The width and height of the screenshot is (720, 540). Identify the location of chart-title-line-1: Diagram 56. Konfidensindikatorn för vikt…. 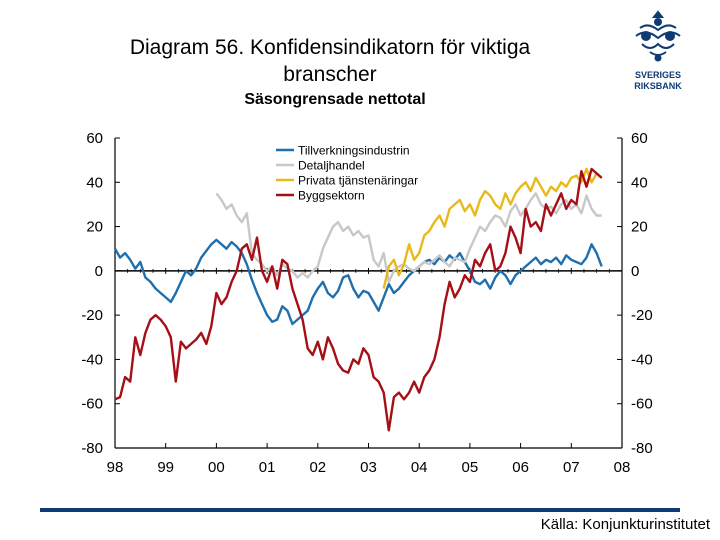
(330, 47).